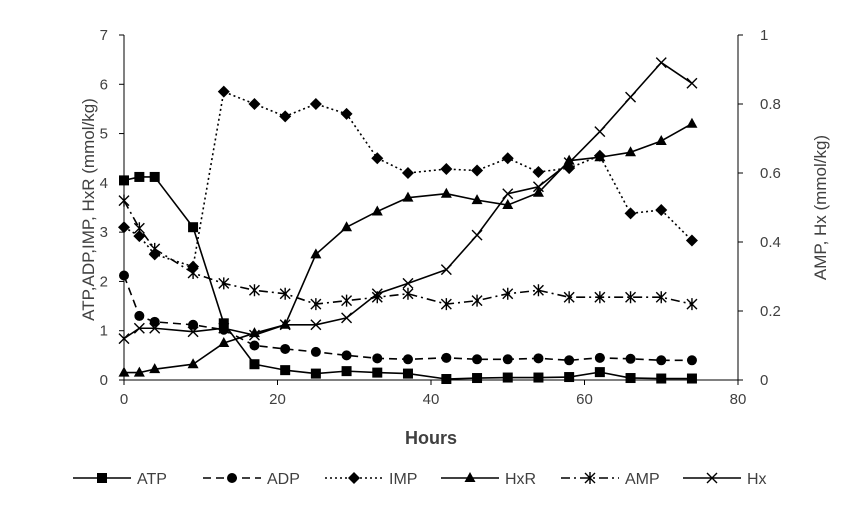 The width and height of the screenshot is (843, 517). Describe the element at coordinates (764, 35) in the screenshot. I see `right-y-tick-label: 1` at that location.